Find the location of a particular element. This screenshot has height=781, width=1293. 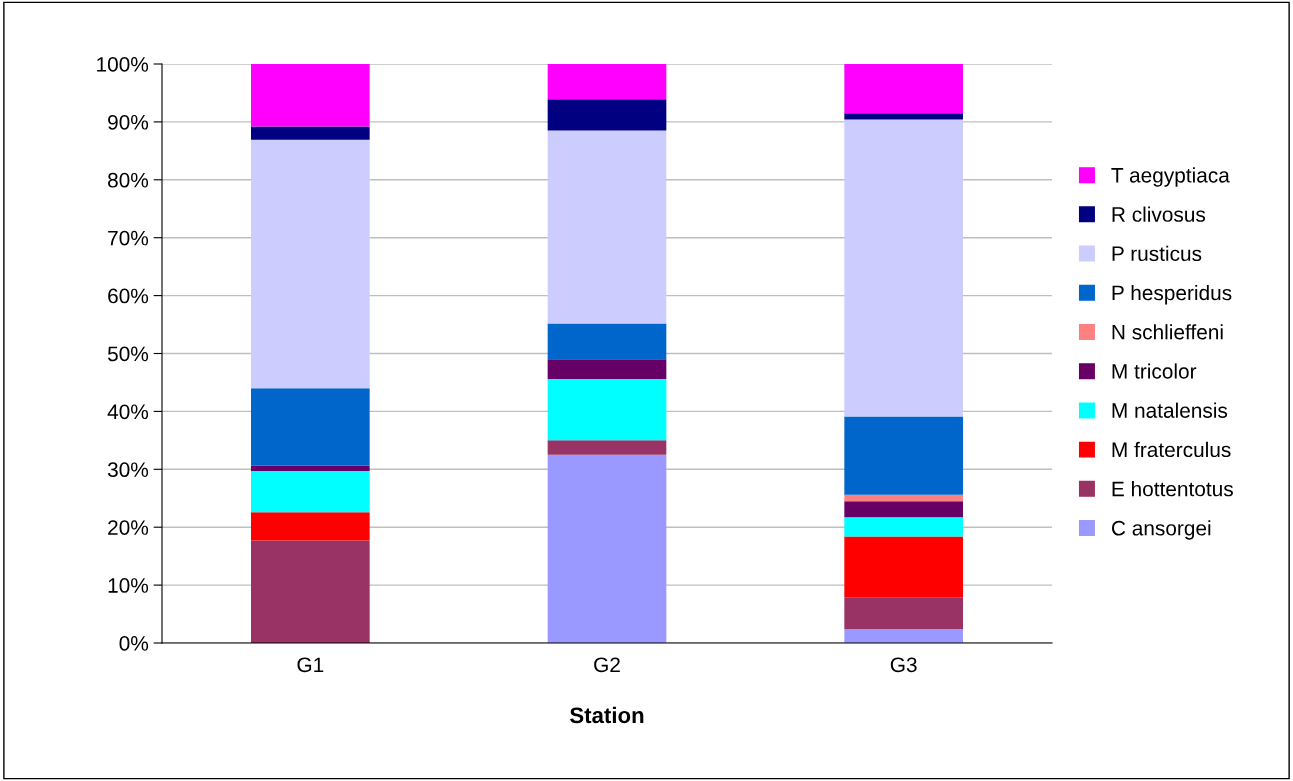

legend-label: P hesperidus is located at coordinates (1172, 294).